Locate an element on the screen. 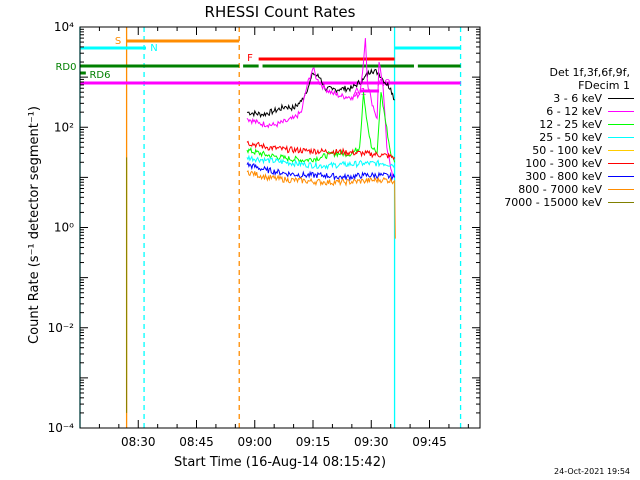  y-tick-label: 10⁴ is located at coordinates (64, 27).